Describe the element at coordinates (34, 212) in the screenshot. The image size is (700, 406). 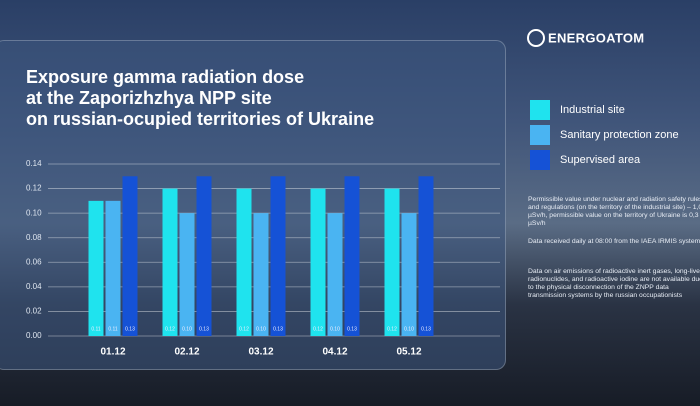
I see `y-tick-label: 0.10` at that location.